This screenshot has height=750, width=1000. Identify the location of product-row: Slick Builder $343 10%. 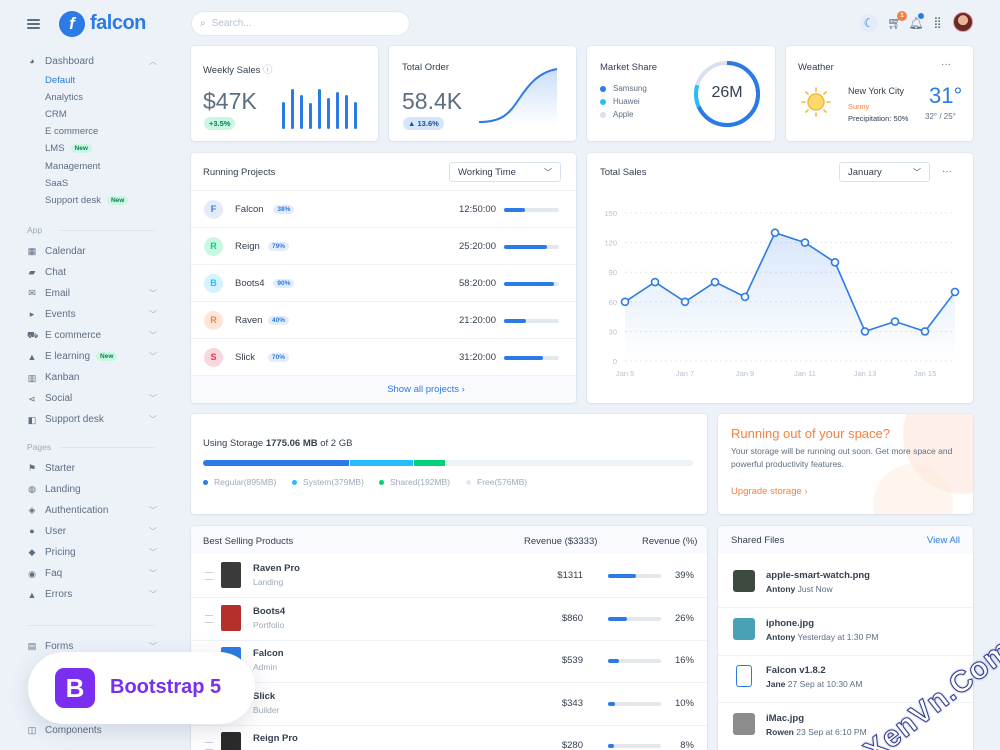
(449, 705).